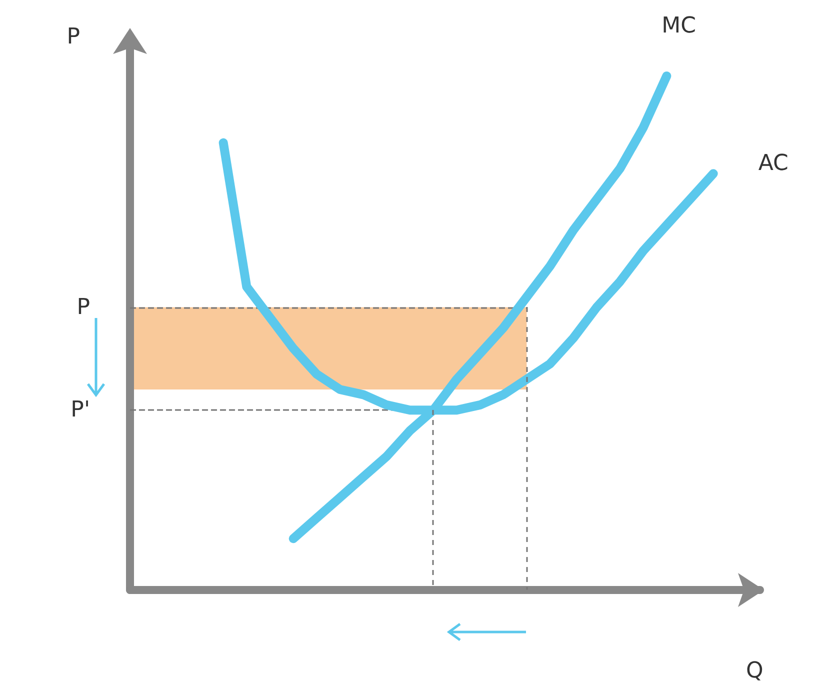  What do you see at coordinates (755, 671) in the screenshot?
I see `x-axis-title: Q` at bounding box center [755, 671].